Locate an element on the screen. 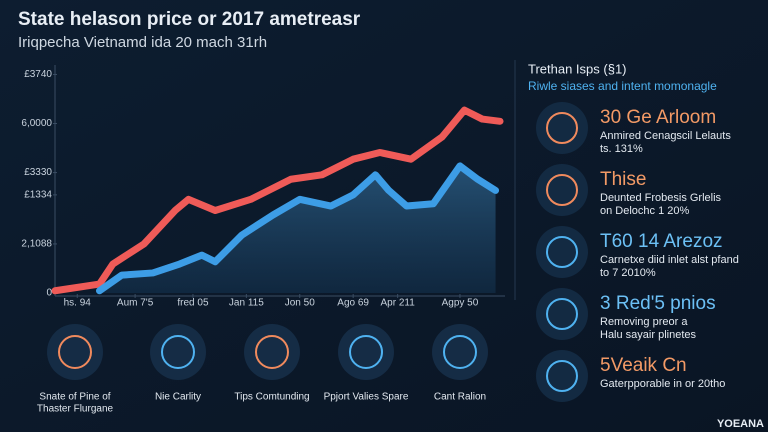 This screenshot has width=768, height=432. item-title: T60 14 Arezoz is located at coordinates (661, 241).